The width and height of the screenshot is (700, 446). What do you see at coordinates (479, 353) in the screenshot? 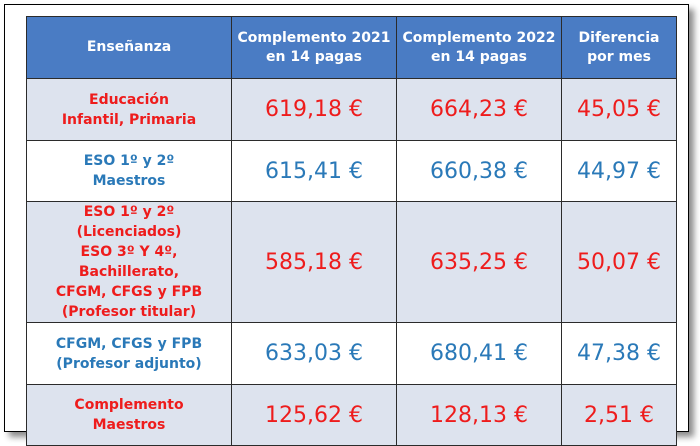
I see `value-2022: 680,41 €` at bounding box center [479, 353].